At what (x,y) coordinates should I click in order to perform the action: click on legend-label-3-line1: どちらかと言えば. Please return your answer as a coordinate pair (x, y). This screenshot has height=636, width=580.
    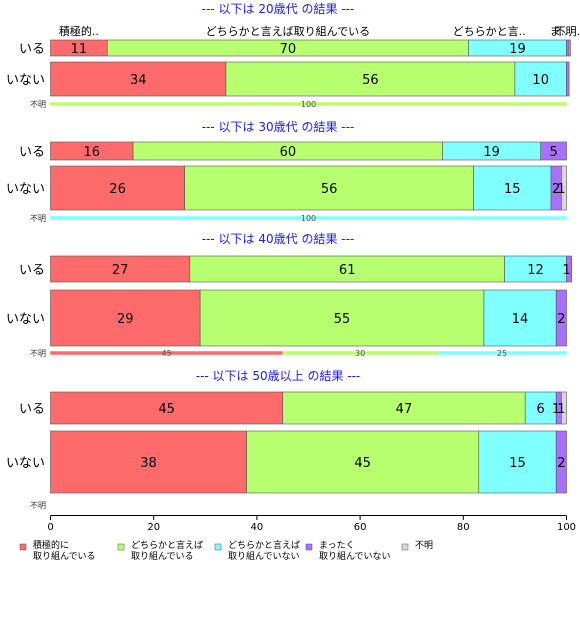
    Looking at the image, I should click on (264, 545).